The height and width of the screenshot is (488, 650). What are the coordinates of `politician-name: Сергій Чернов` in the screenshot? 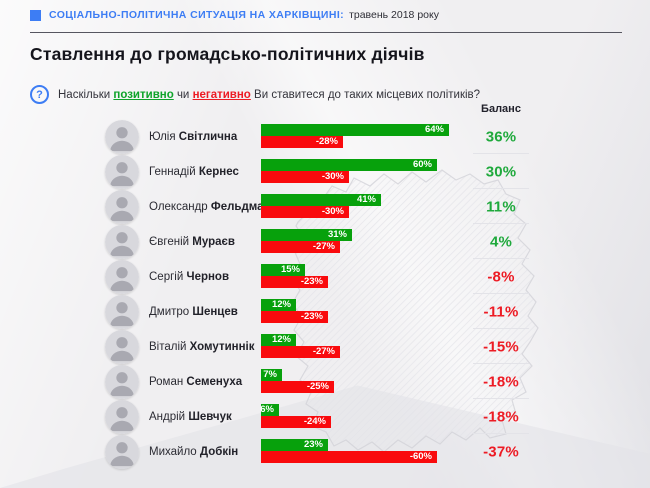 It's located at (189, 277).